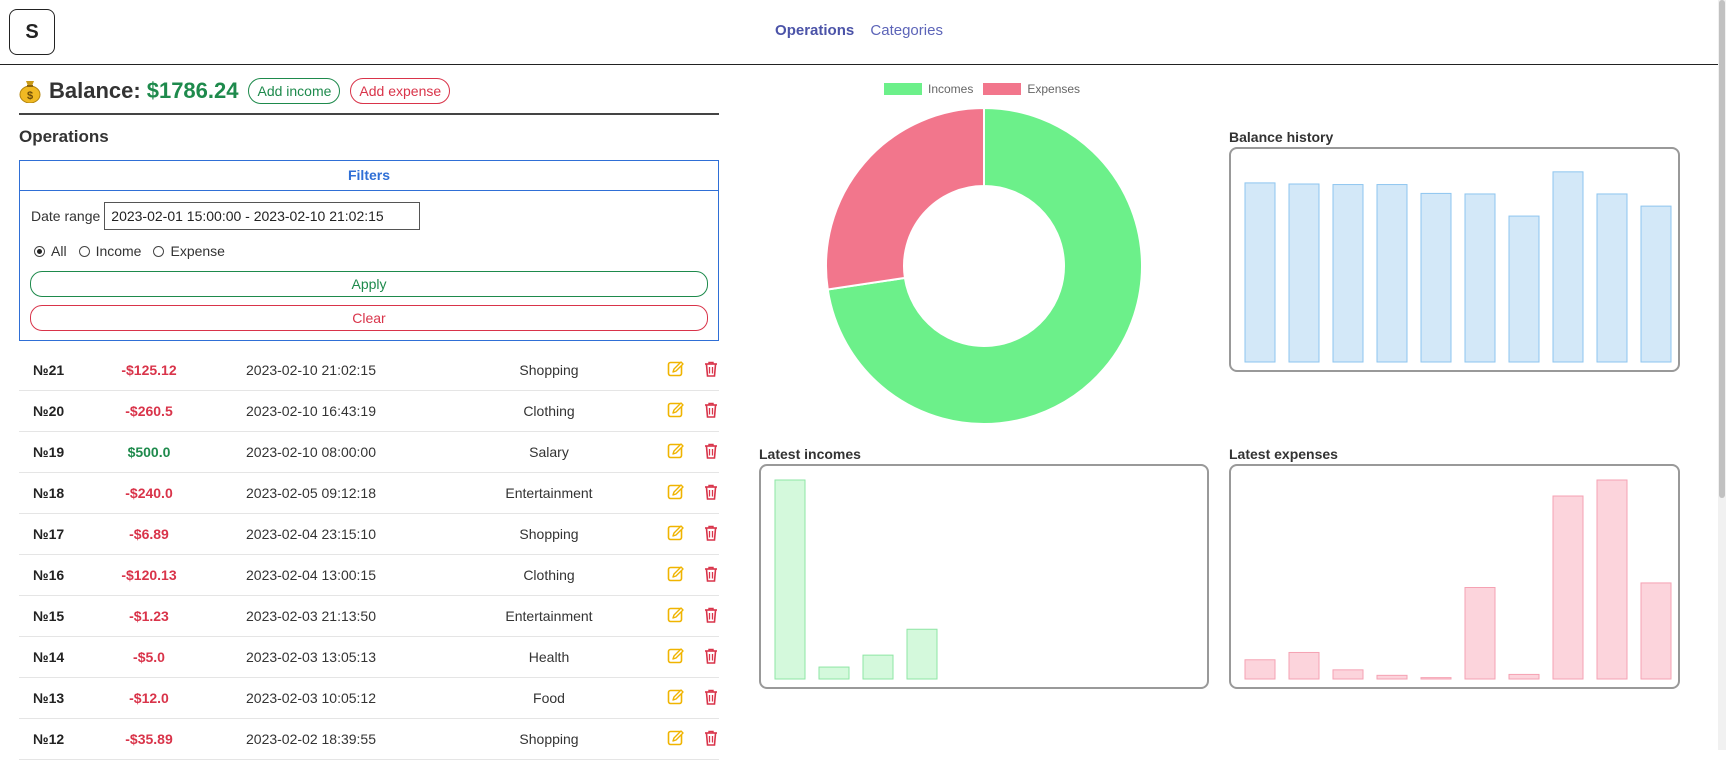  I want to click on donut-slice-expenses, so click(905, 199).